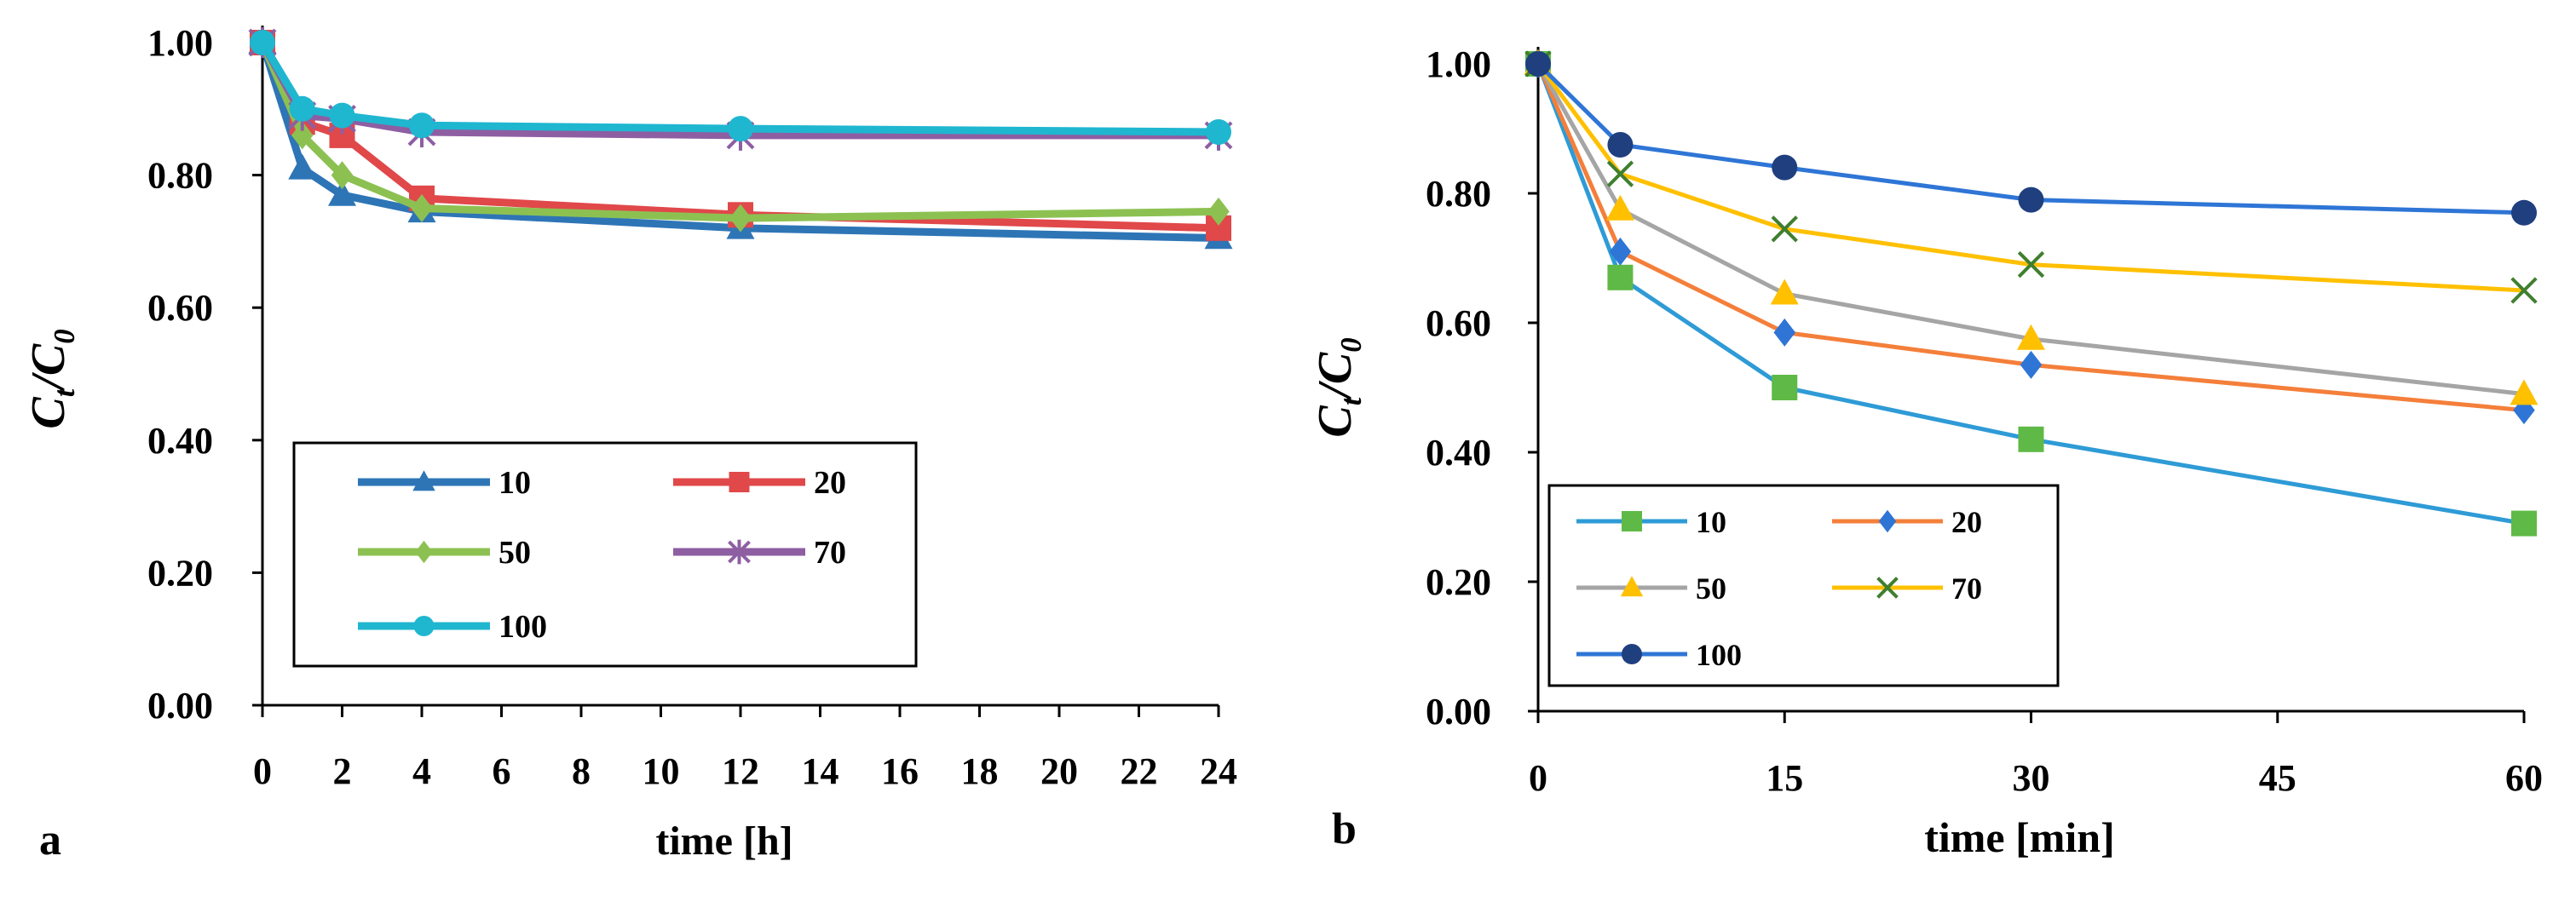 This screenshot has width=2576, height=919. I want to click on x-tick-label: 16, so click(900, 771).